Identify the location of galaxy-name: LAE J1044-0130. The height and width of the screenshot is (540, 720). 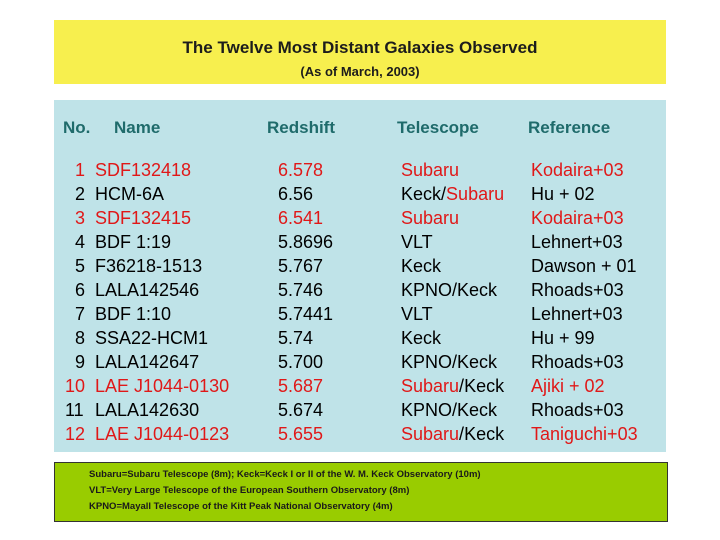
(162, 386).